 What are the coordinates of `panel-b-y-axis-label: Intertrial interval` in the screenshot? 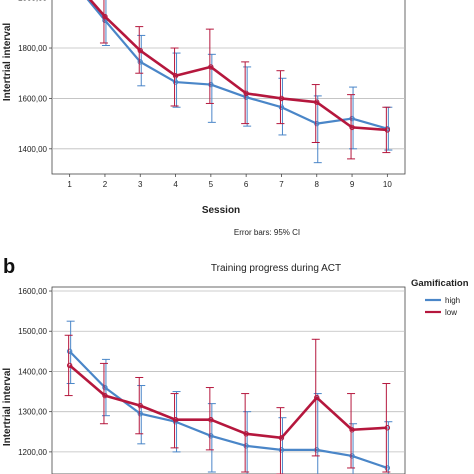 It's located at (7, 407).